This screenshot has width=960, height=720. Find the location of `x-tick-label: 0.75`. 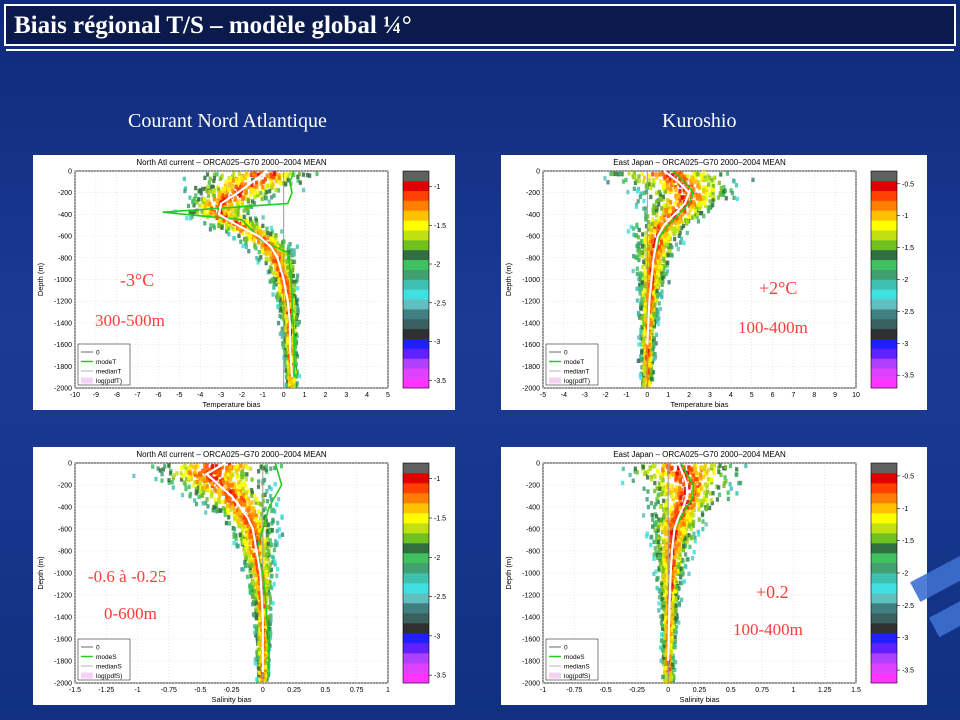

x-tick-label: 0.75 is located at coordinates (762, 690).